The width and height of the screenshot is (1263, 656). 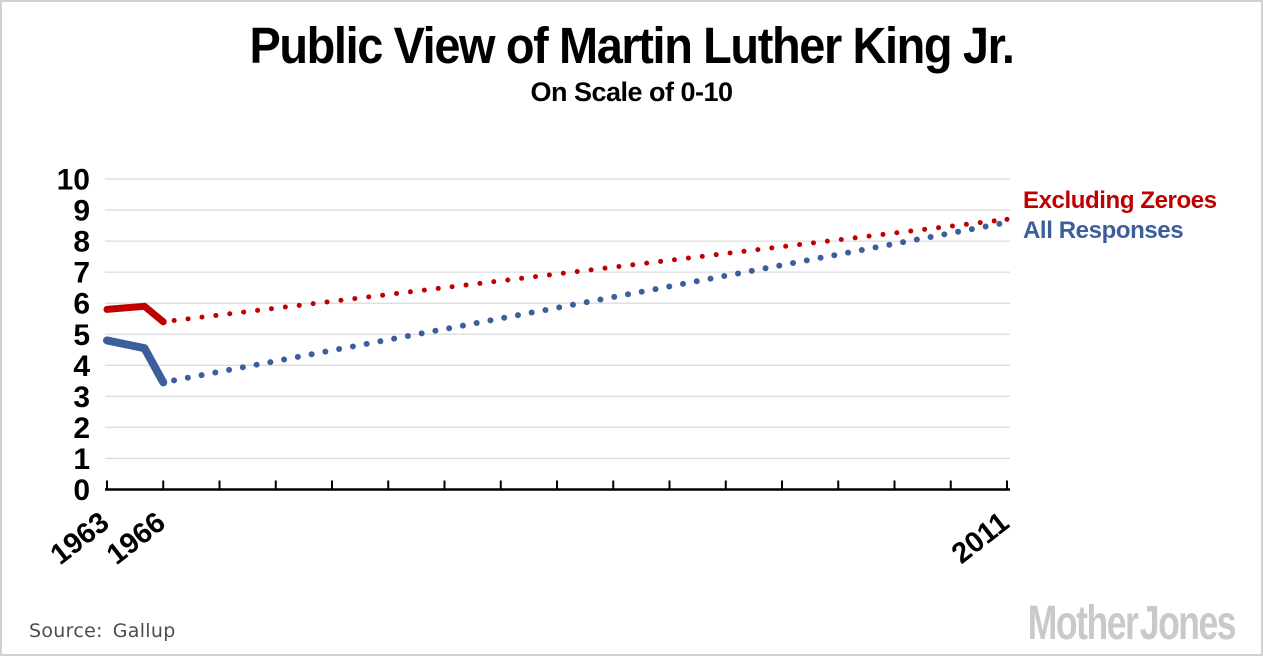 I want to click on y-tick-label: 4, so click(x=81, y=366).